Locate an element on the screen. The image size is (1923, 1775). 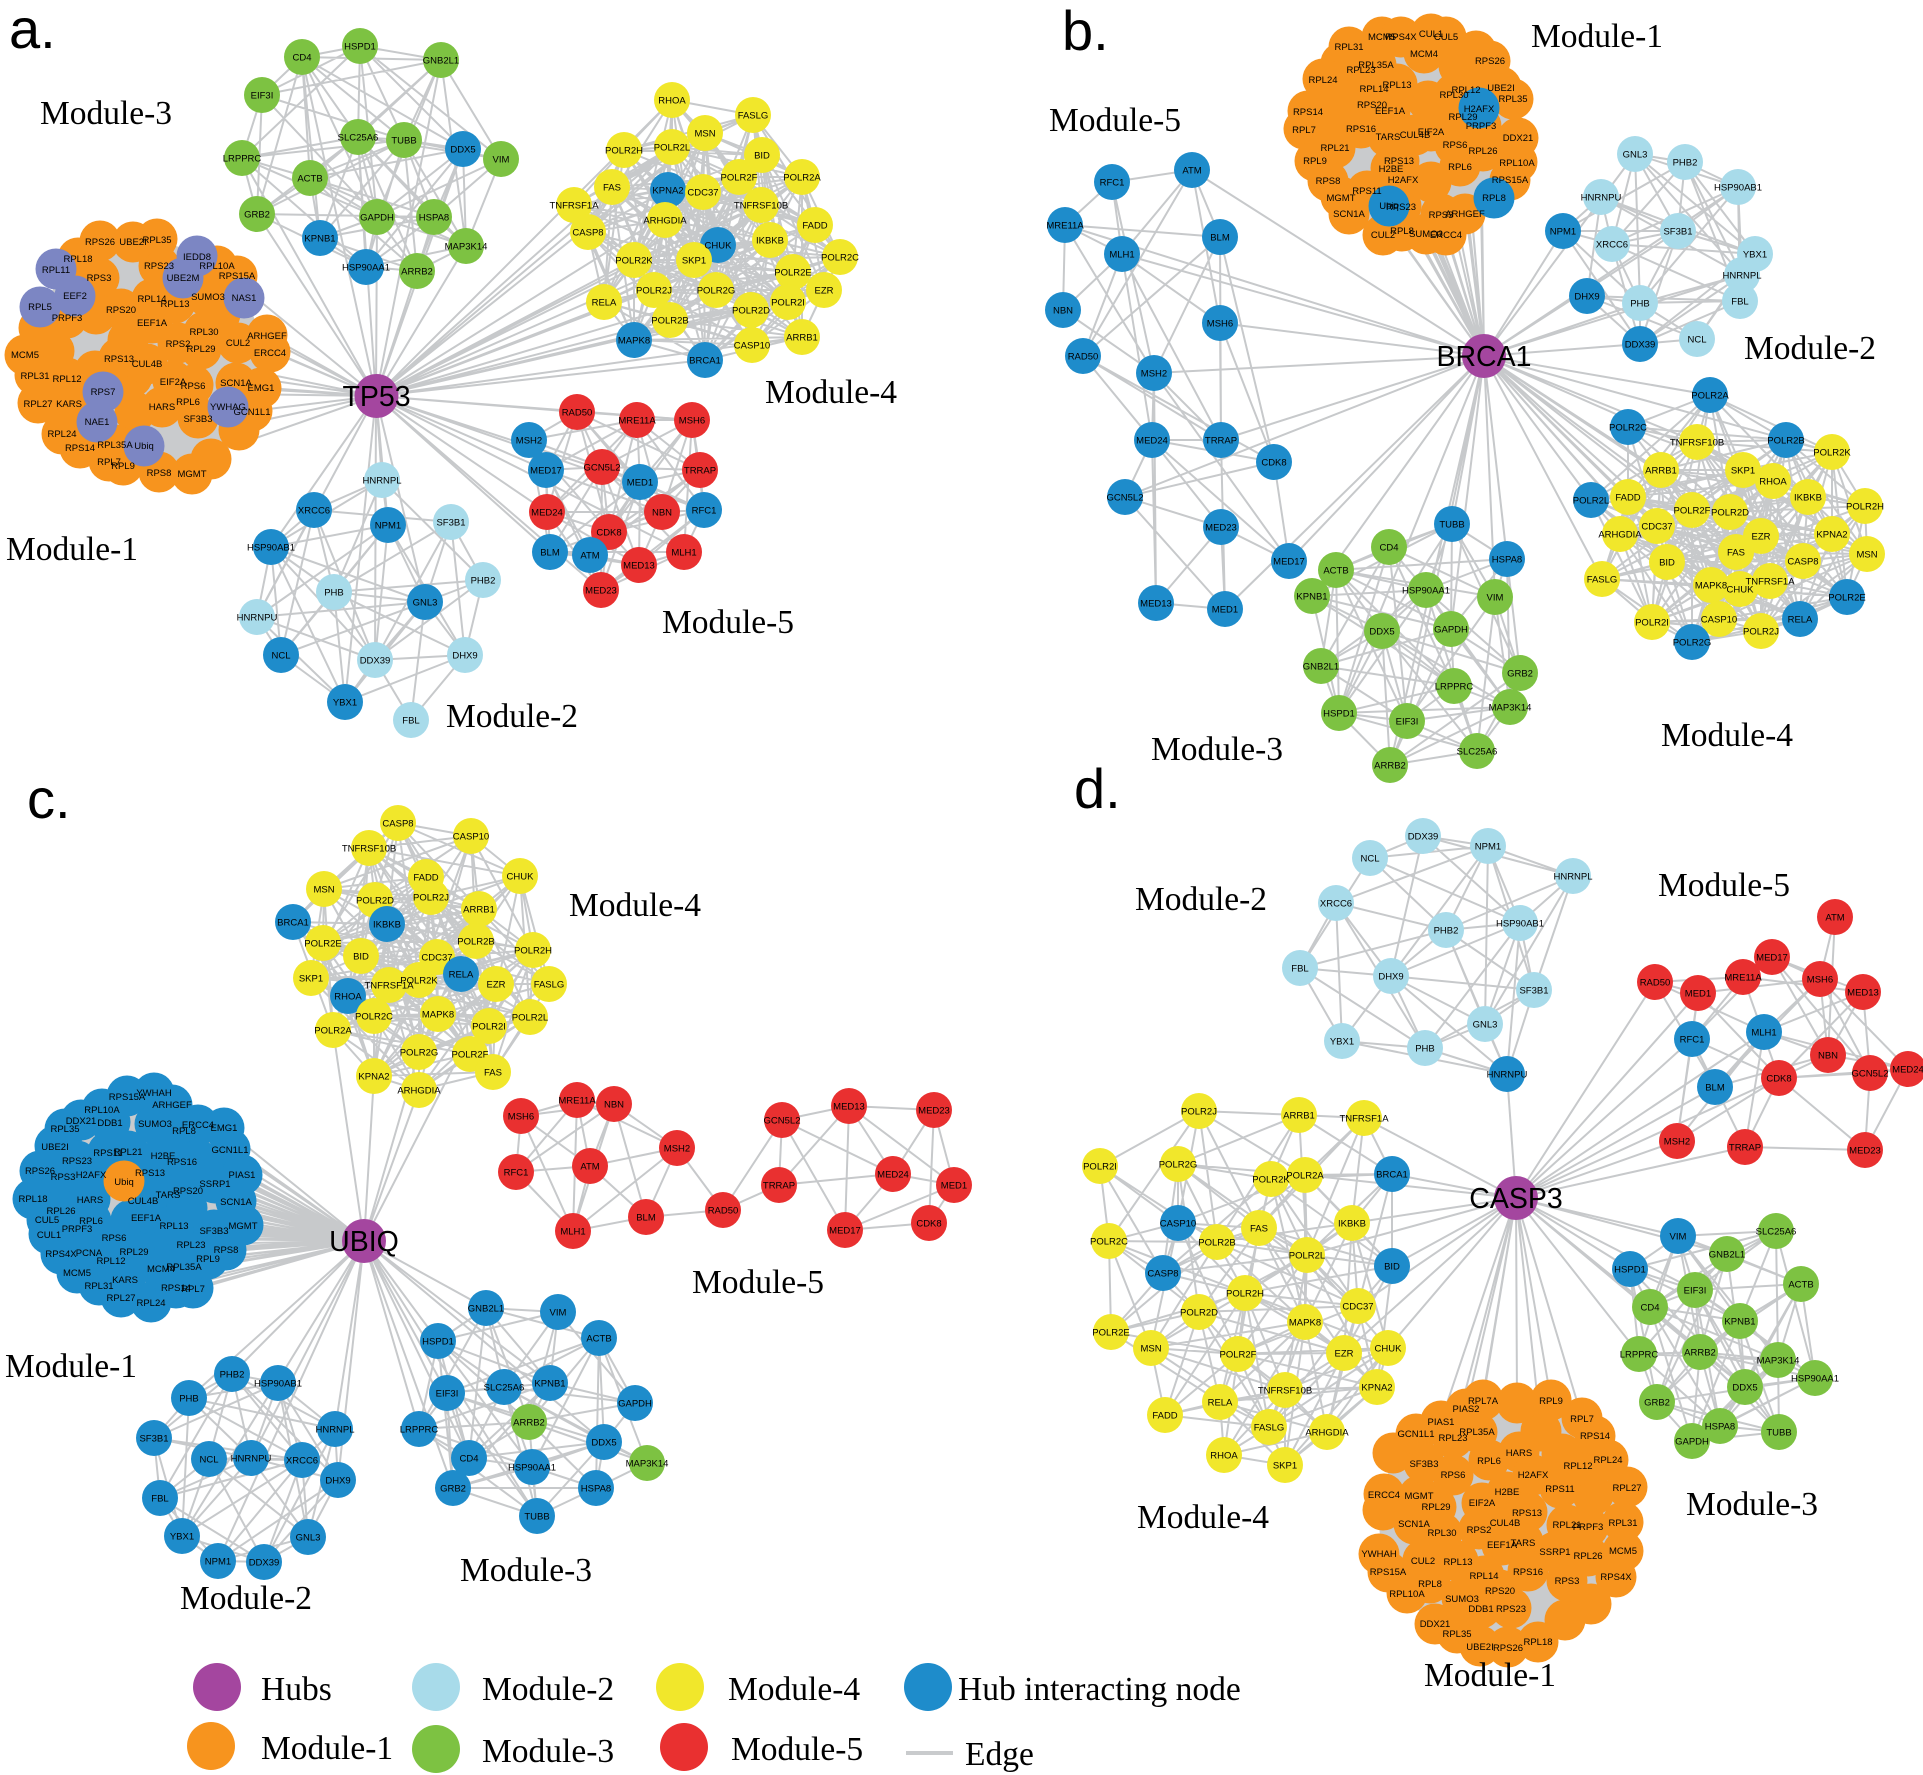
svg-text: RFC1 is located at coordinates (704, 511).